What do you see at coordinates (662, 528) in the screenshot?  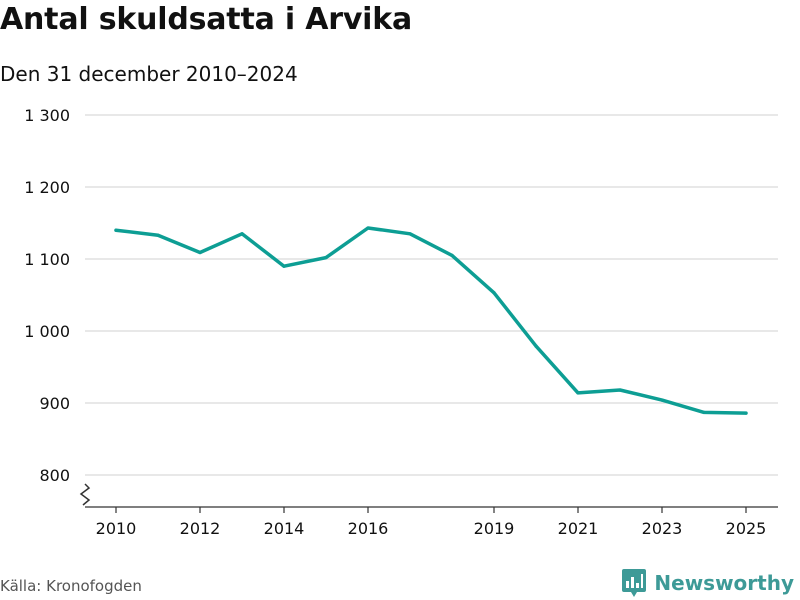 I see `x-tick-label: 2023` at bounding box center [662, 528].